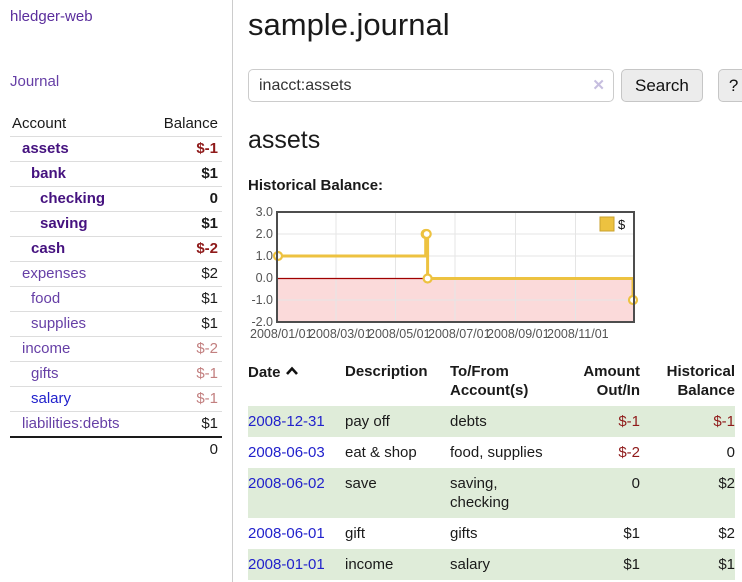 The image size is (742, 582). I want to click on account-row: bank $1, so click(116, 174).